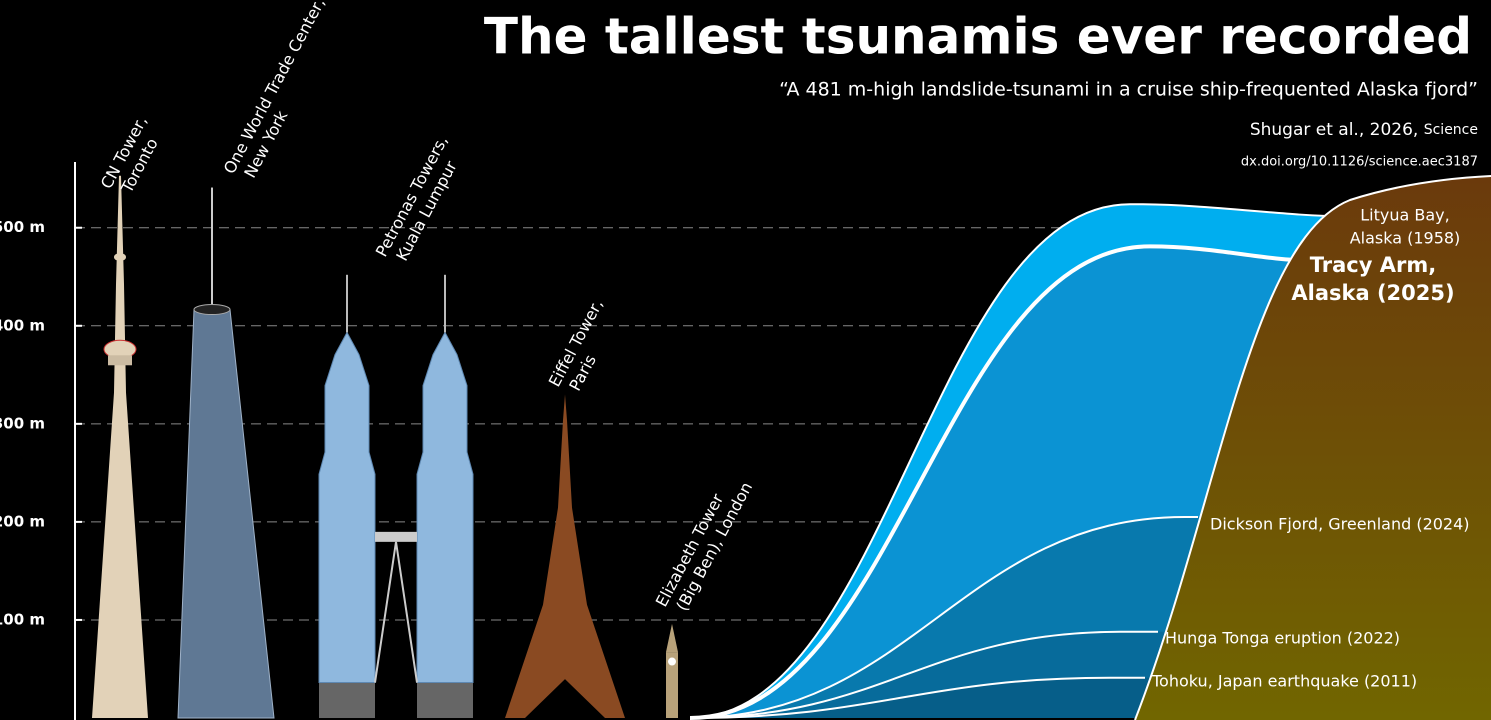 This screenshot has height=720, width=1491. I want to click on tsunami-label: Dickson Fjord, Greenland (2024), so click(1340, 524).